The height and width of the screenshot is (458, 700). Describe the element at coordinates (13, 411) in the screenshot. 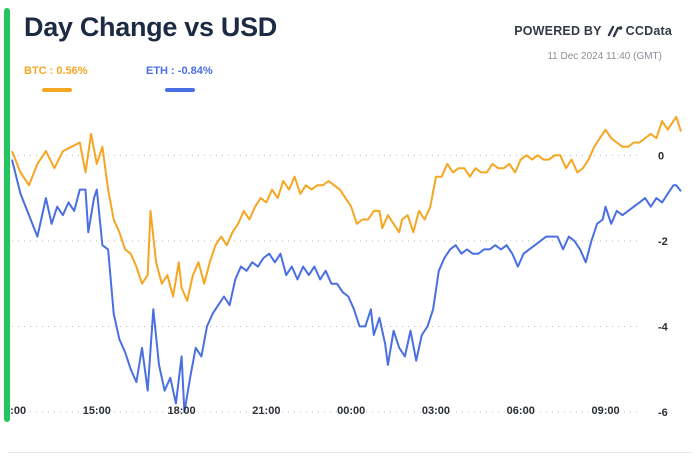

I see `x-tick-label: 12:00` at that location.